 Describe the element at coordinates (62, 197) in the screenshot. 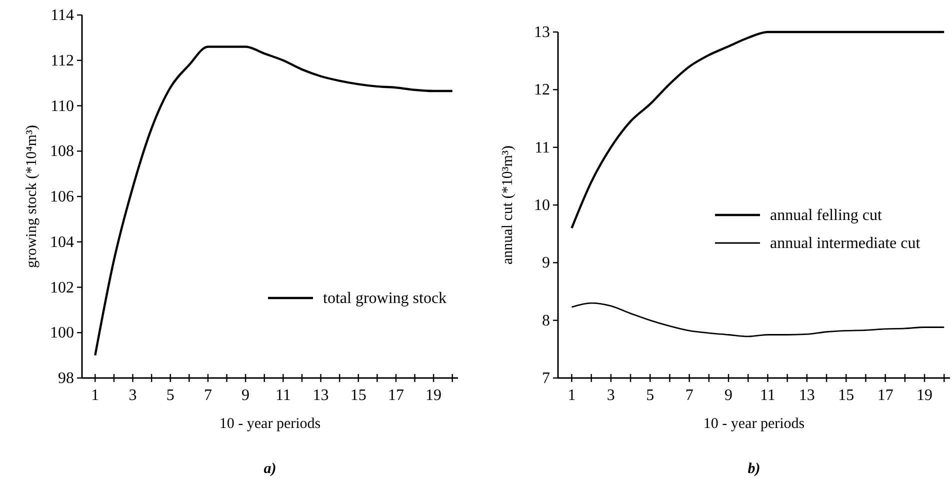

I see `y-tick-label: 106` at that location.